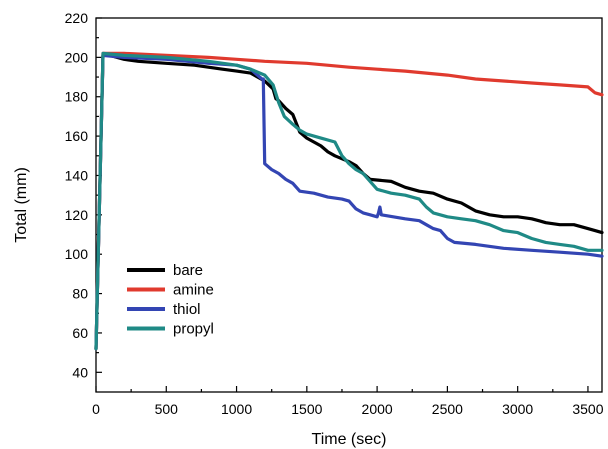 The image size is (608, 449). Describe the element at coordinates (77, 215) in the screenshot. I see `y-tick-label: 120` at that location.